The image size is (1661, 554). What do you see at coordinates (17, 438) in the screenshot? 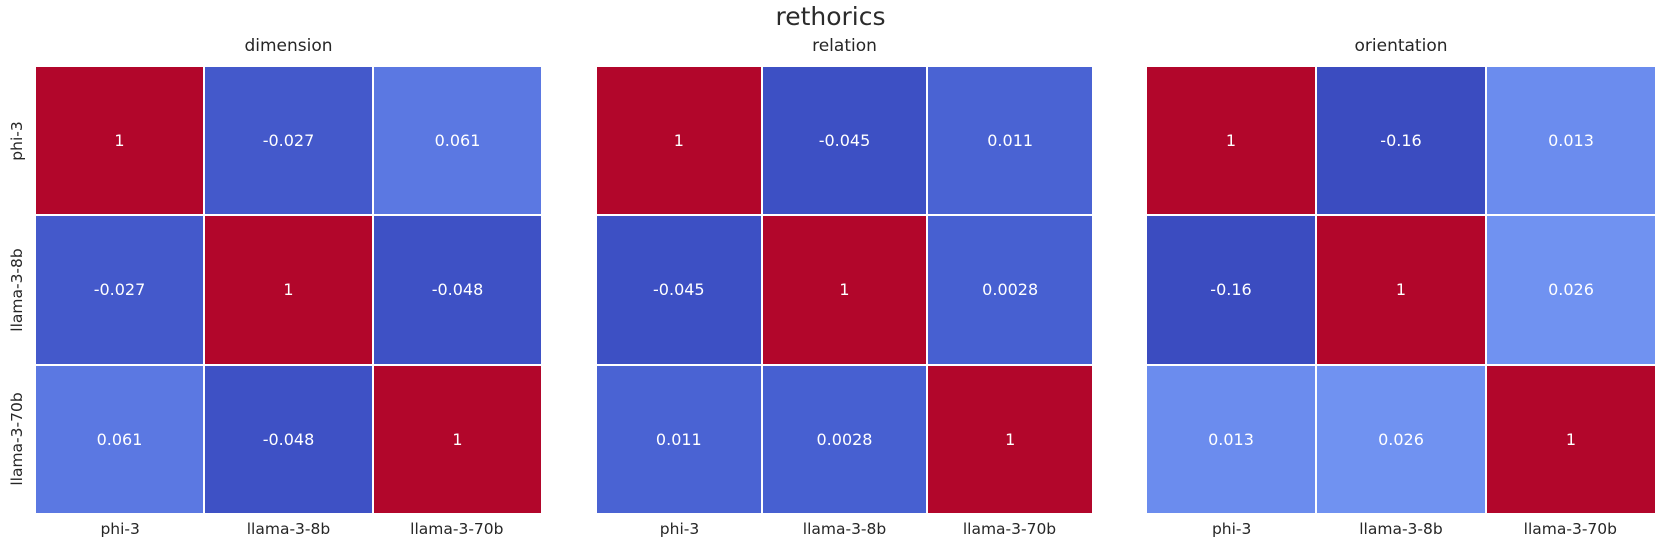
I see `row-label: llama-3-70b` at bounding box center [17, 438].